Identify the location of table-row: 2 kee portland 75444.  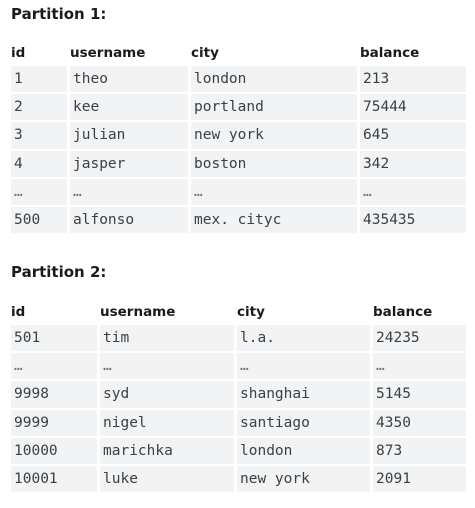
(238, 107).